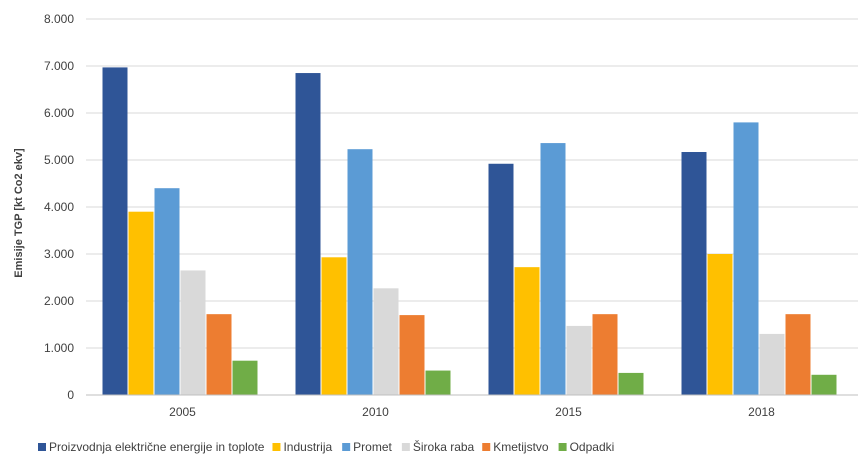 This screenshot has width=863, height=461. What do you see at coordinates (59, 113) in the screenshot?
I see `y-tick-label: 6.000` at bounding box center [59, 113].